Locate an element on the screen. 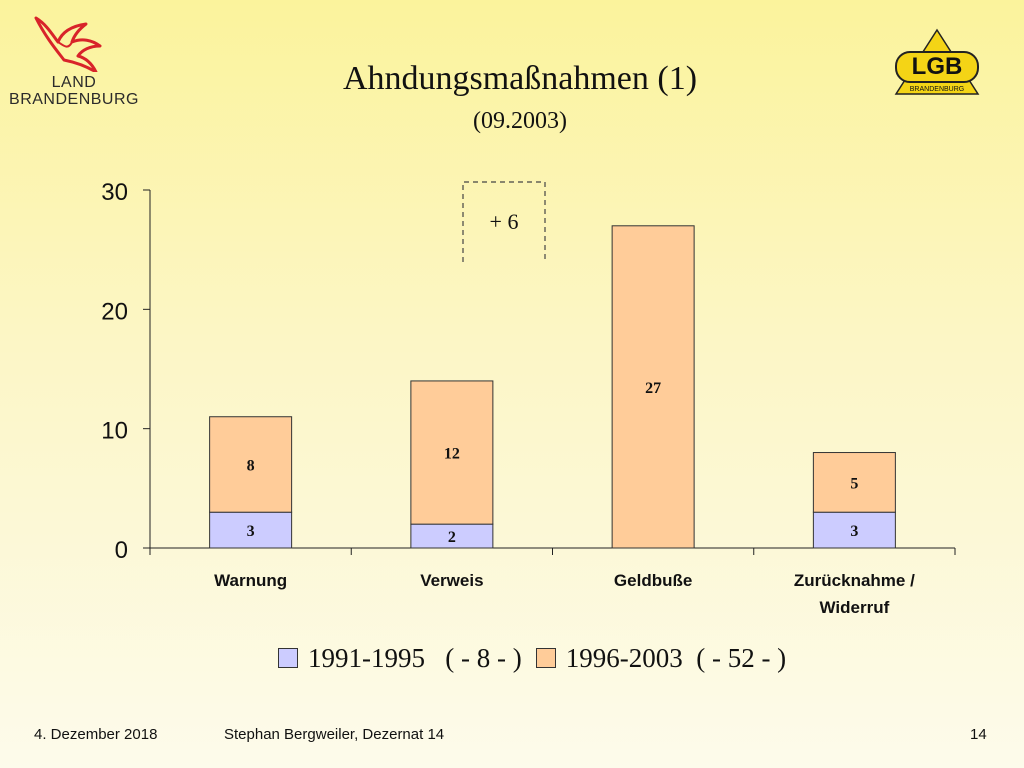  lgb-main-text: LGB is located at coordinates (937, 66).